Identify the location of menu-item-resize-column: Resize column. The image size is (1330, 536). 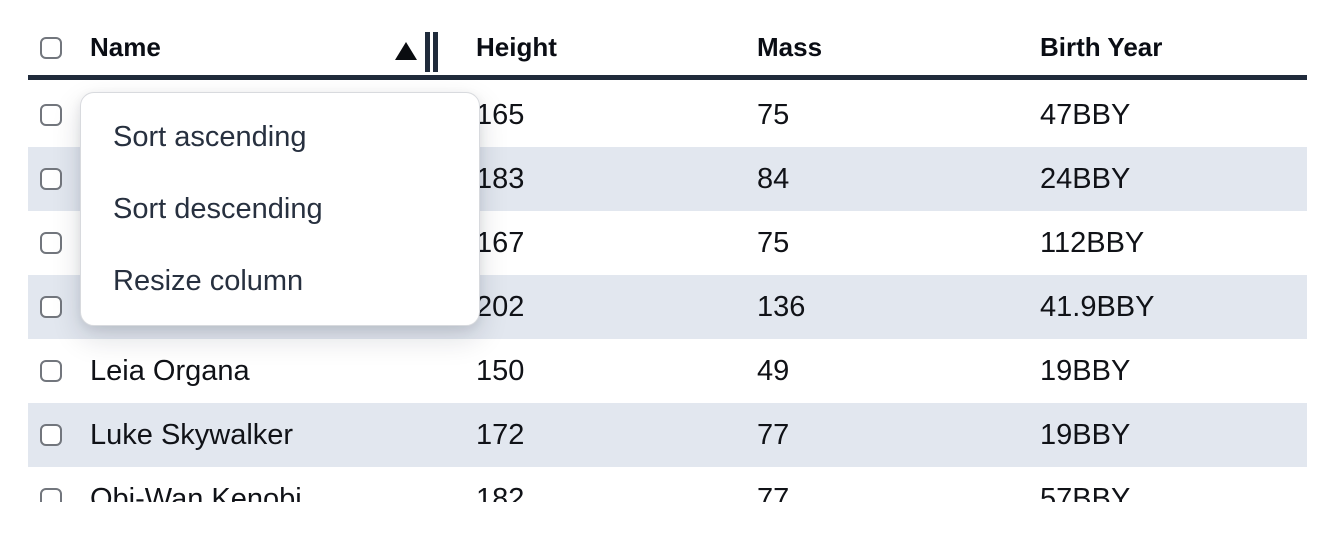
(208, 280).